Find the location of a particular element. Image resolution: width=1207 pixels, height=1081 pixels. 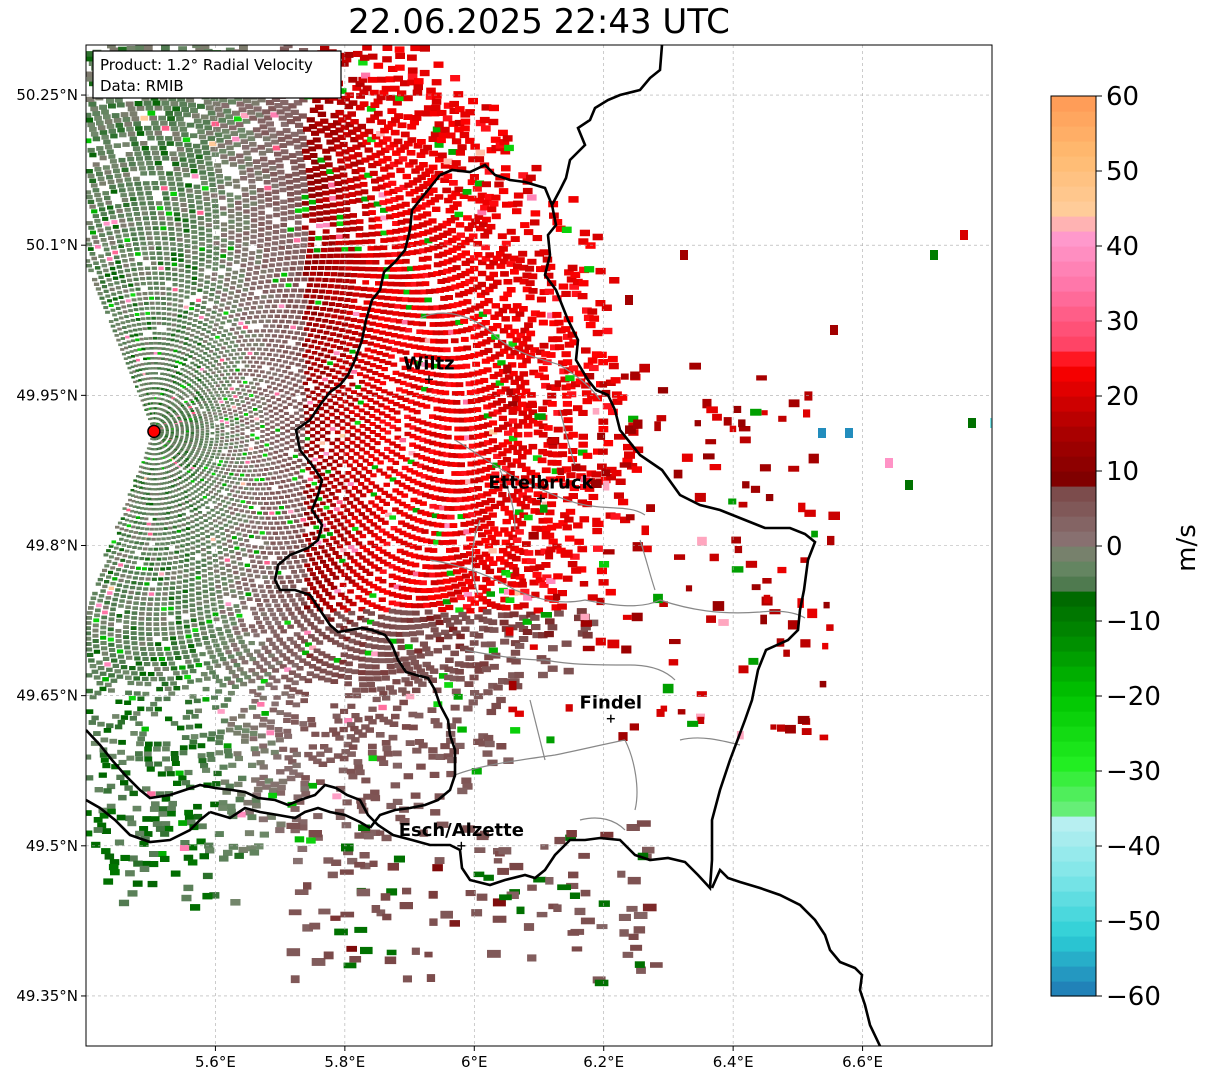

lon-tick-label: 5.6°E is located at coordinates (215, 1062).